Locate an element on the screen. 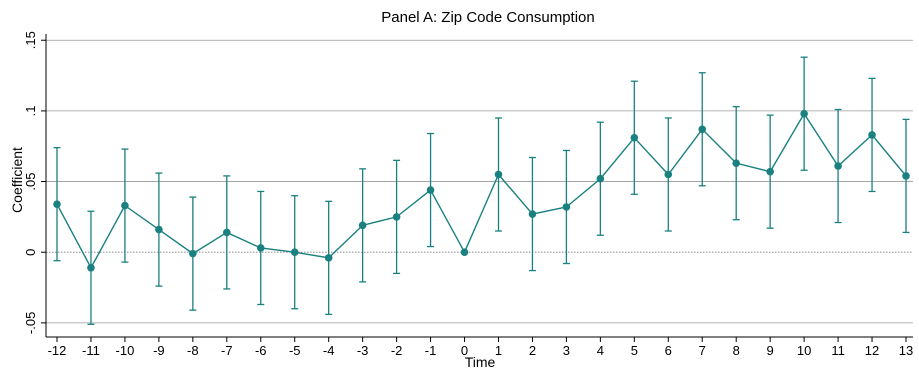 Image resolution: width=919 pixels, height=371 pixels. x-tick-label: -4 is located at coordinates (329, 350).